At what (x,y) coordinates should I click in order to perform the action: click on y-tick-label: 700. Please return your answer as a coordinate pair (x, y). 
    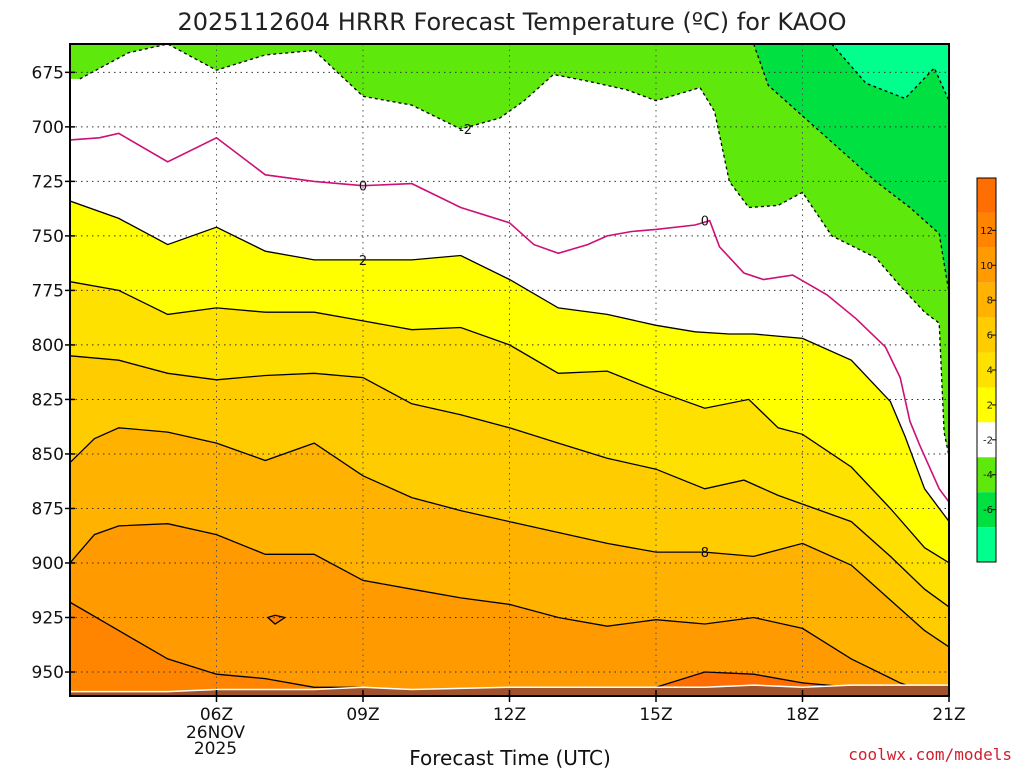
    Looking at the image, I should click on (48, 128).